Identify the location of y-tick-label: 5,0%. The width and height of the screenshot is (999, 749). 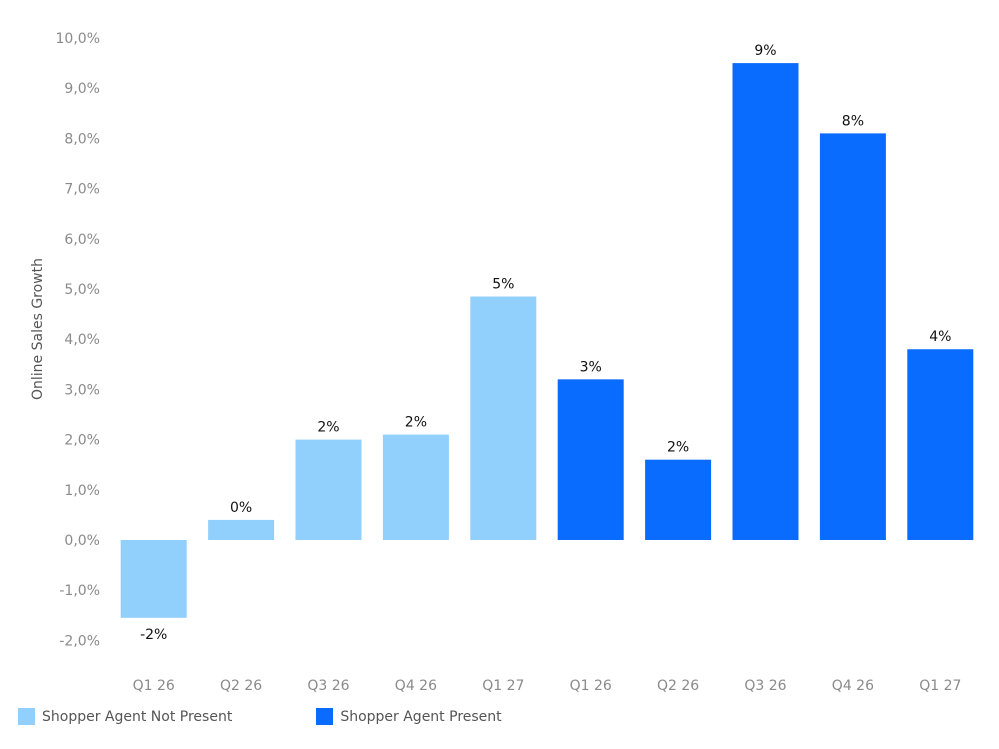
(82, 290).